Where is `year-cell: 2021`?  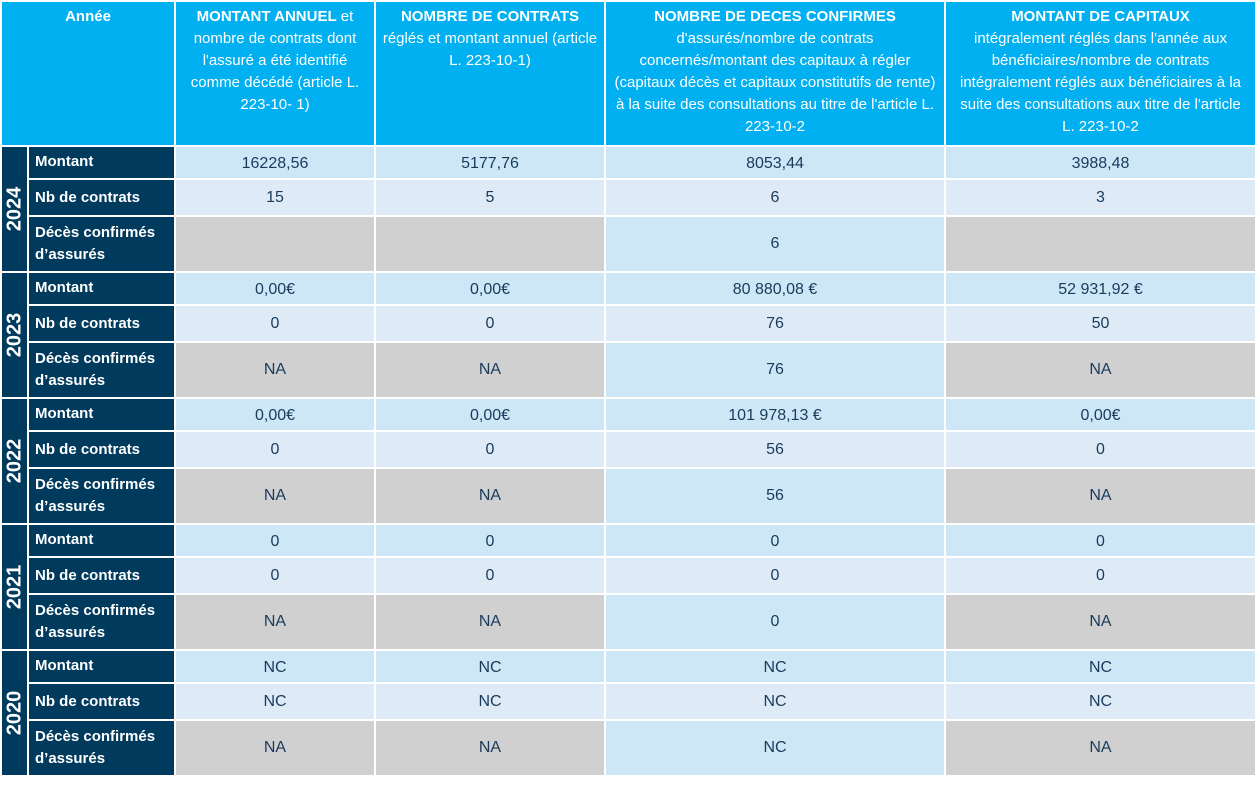 year-cell: 2021 is located at coordinates (14, 587).